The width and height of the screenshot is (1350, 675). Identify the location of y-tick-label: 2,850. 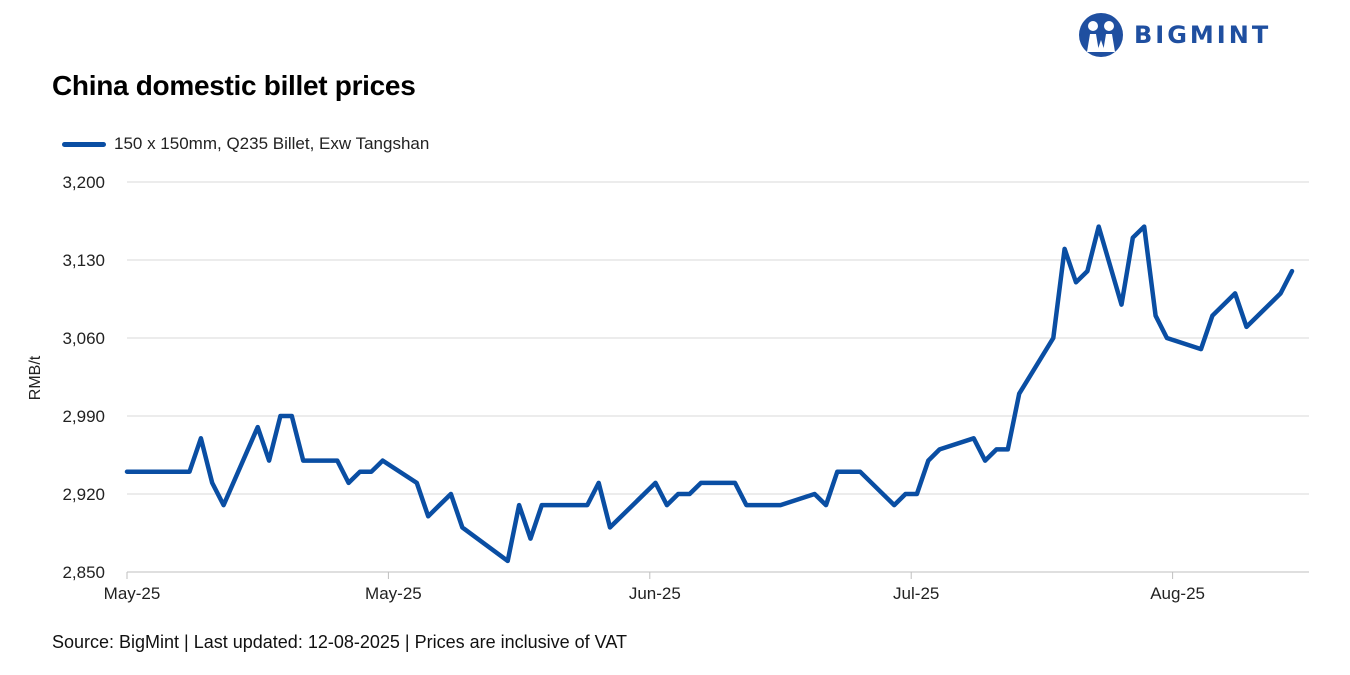
(83, 572).